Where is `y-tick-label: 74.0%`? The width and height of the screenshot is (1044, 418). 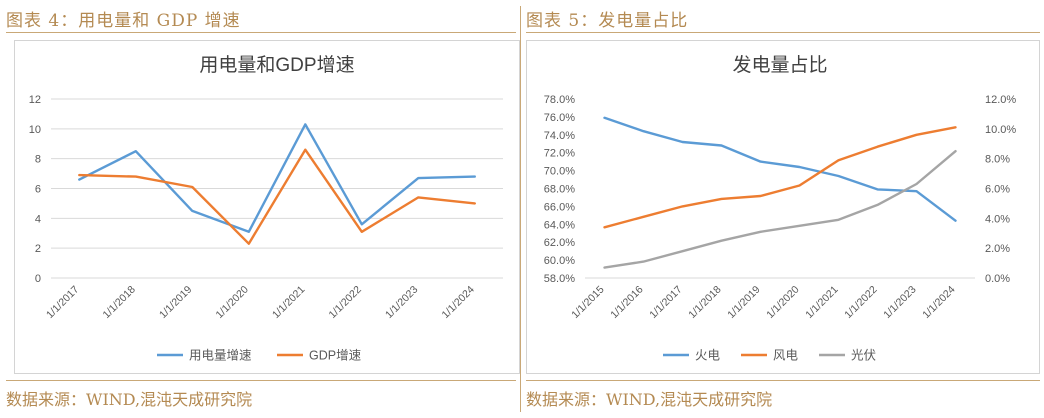
y-tick-label: 74.0% is located at coordinates (559, 136).